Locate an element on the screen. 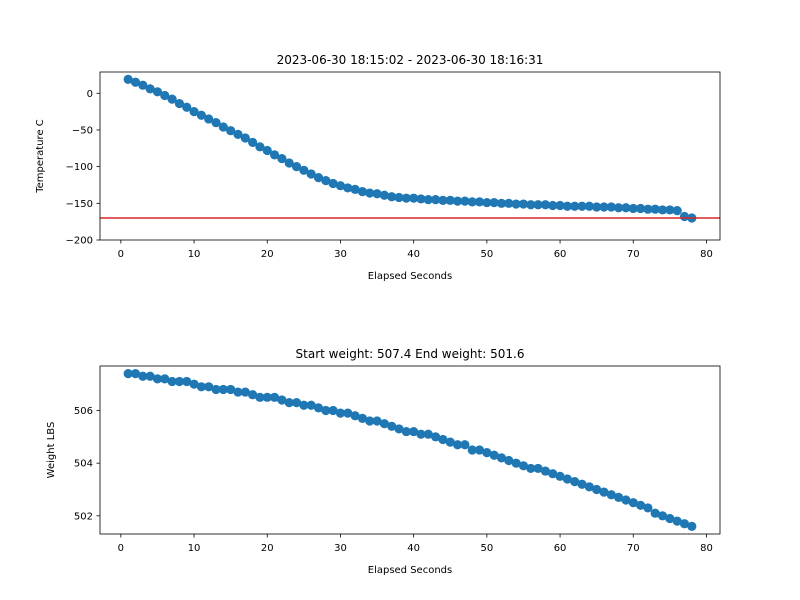  weight-x-tick-label: 0 is located at coordinates (121, 548).